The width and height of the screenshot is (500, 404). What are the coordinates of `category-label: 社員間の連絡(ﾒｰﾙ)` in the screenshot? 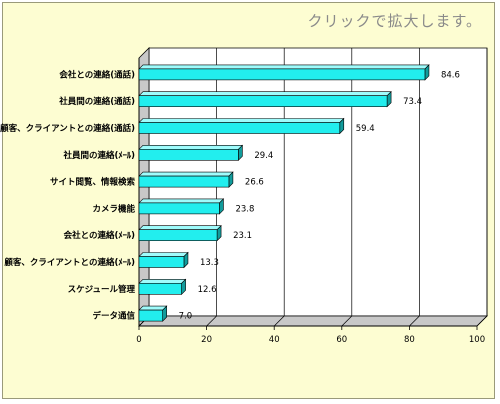 It's located at (98, 155).